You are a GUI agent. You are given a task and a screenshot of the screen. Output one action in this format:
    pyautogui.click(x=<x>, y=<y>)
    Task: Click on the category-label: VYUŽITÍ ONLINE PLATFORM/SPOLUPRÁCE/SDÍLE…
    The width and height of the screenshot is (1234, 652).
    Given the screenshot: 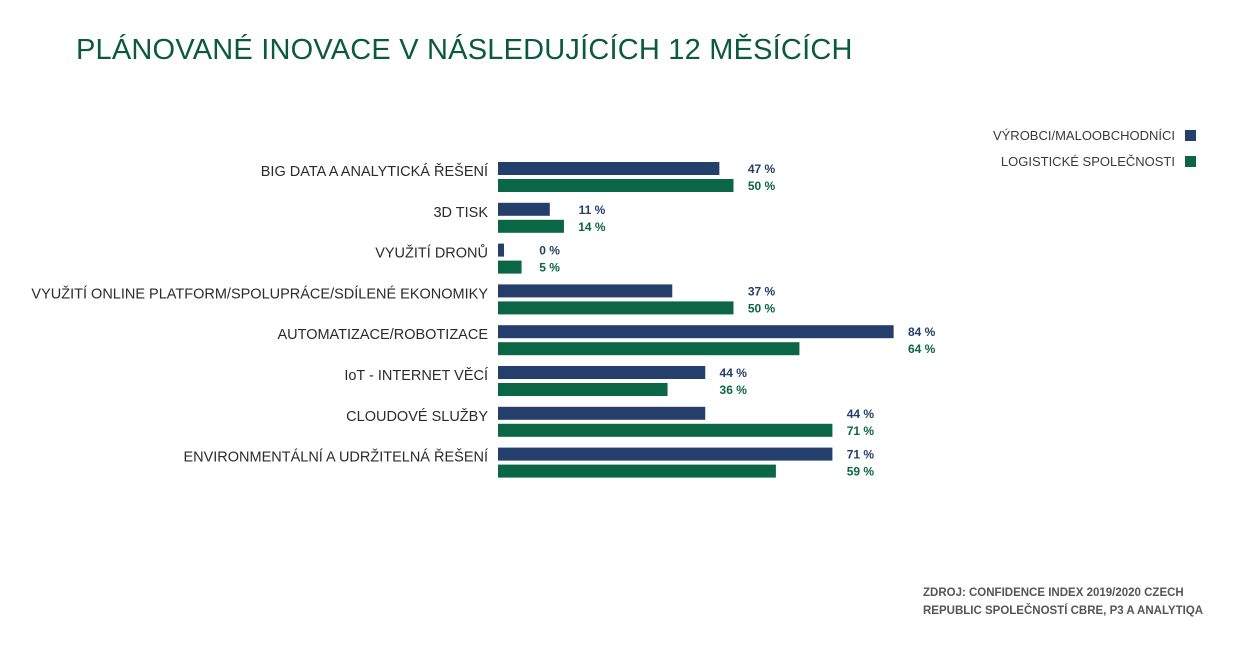 What is the action you would take?
    pyautogui.click(x=259, y=293)
    